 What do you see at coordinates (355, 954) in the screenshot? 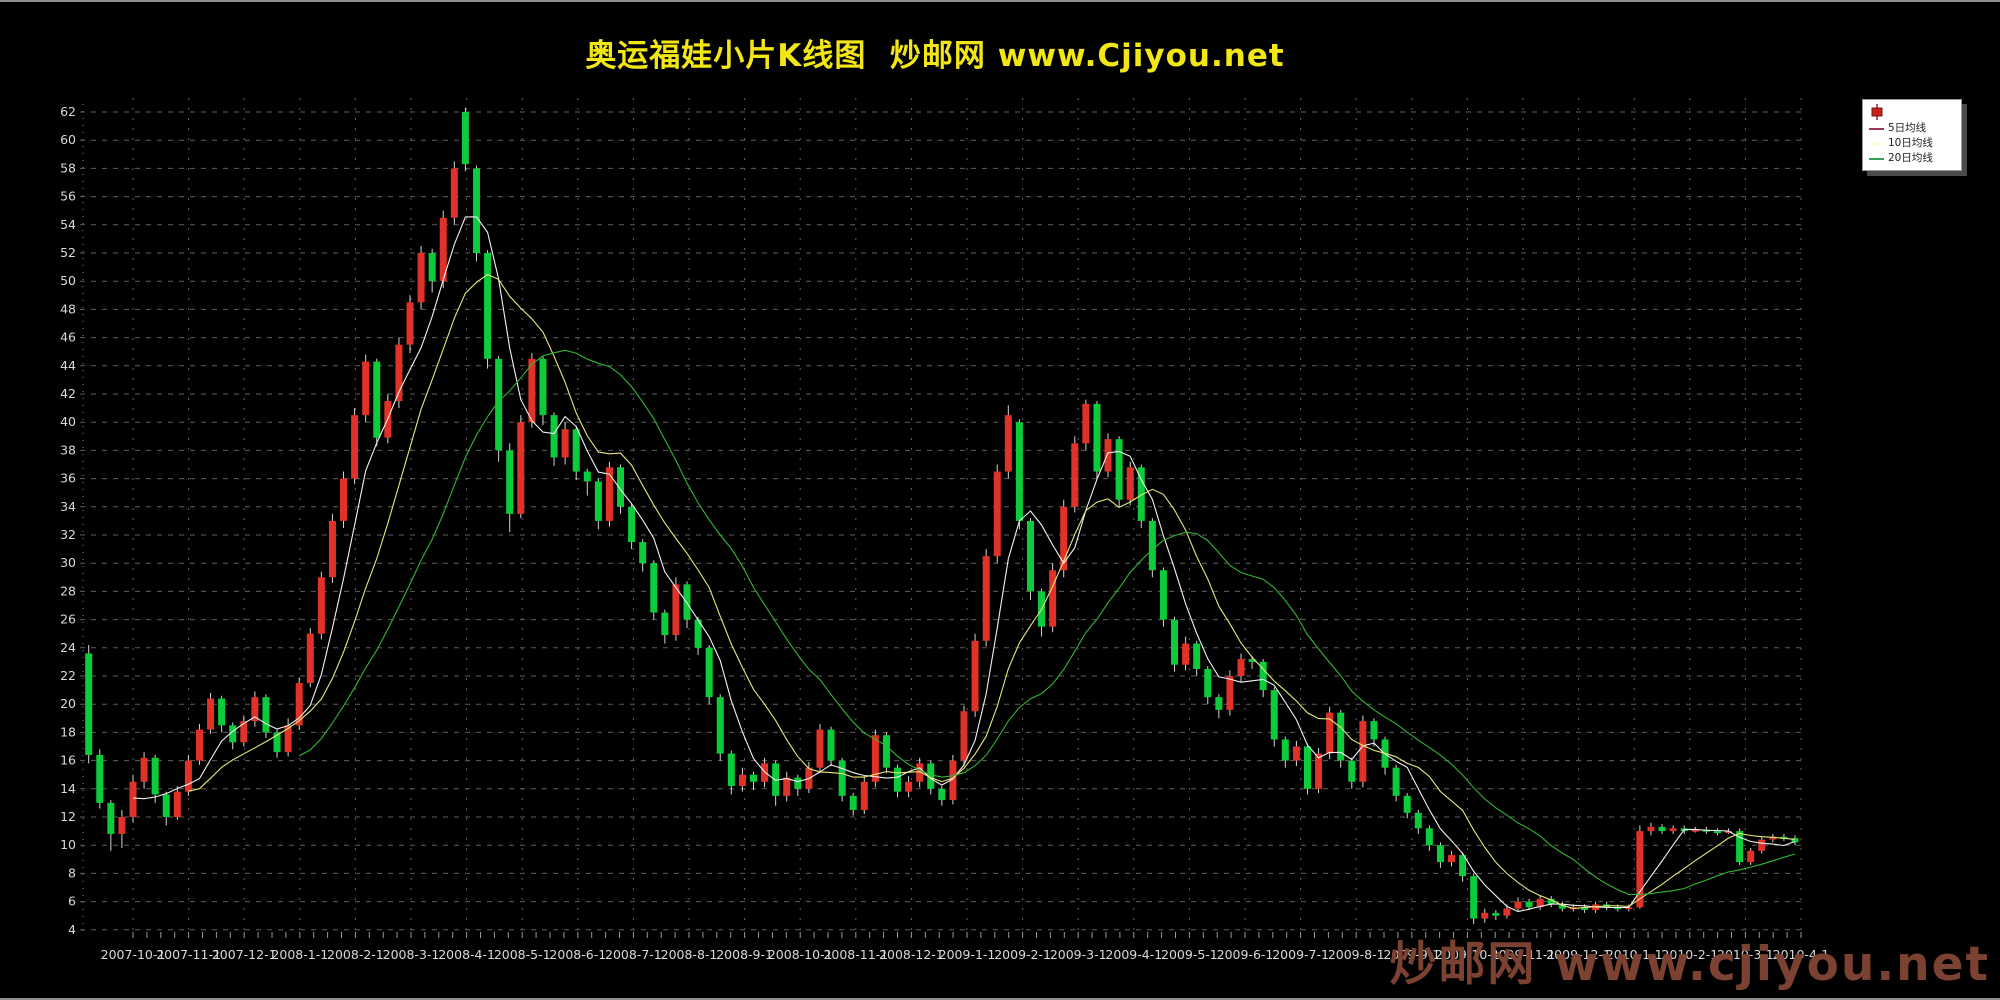
I see `x-axis-label: 2008-2-1` at bounding box center [355, 954].